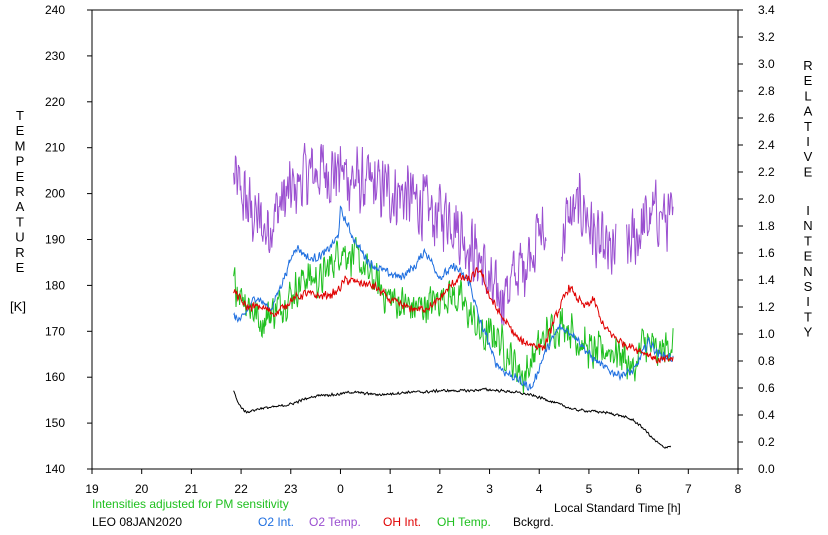 This screenshot has height=535, width=828. I want to click on right-axis-label-letter: Y, so click(808, 332).